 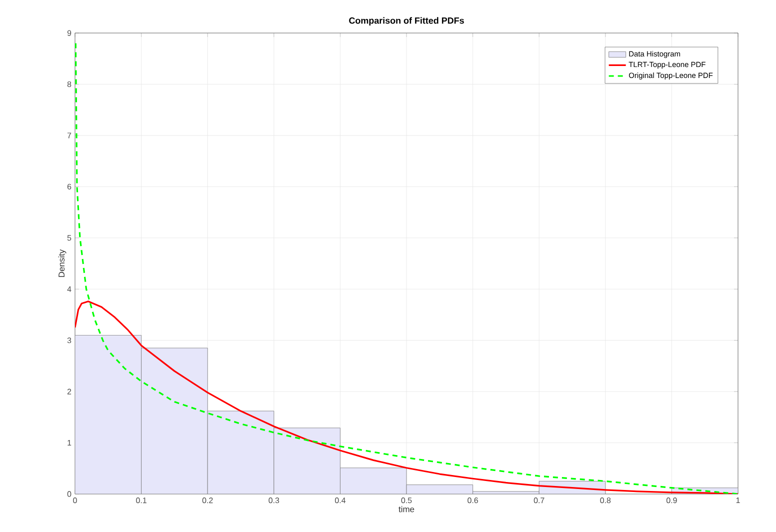 What do you see at coordinates (62, 263) in the screenshot?
I see `y-axis-title: Density` at bounding box center [62, 263].